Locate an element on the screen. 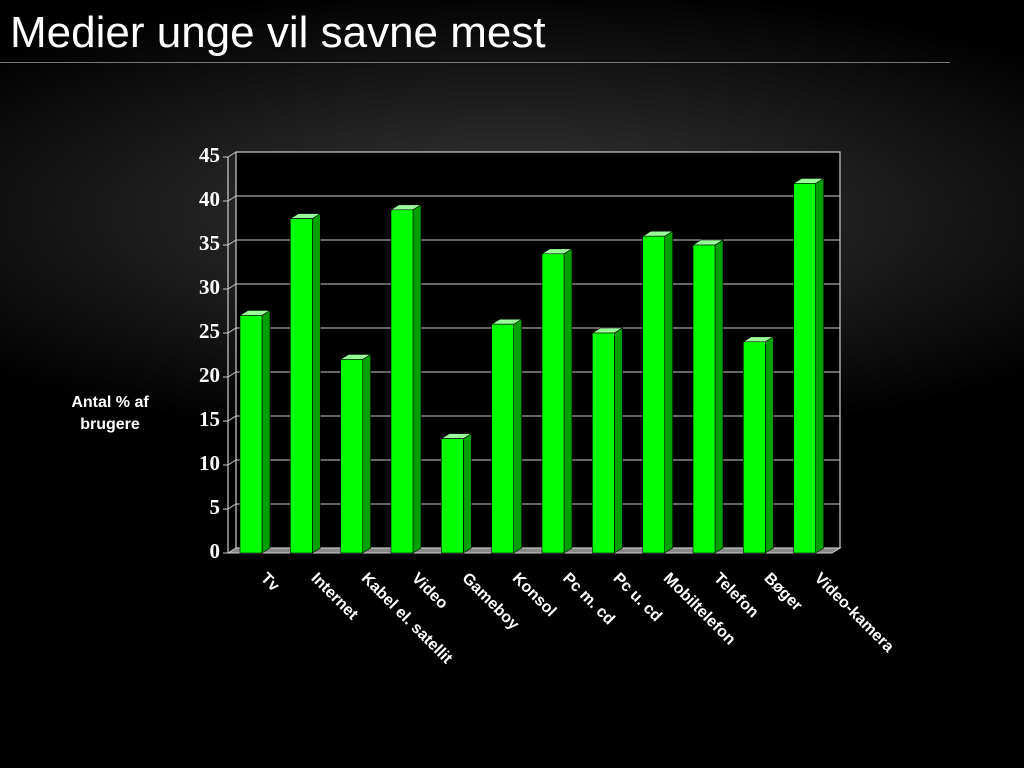 The width and height of the screenshot is (1024, 768). x-tick-label: Internet is located at coordinates (335, 597).